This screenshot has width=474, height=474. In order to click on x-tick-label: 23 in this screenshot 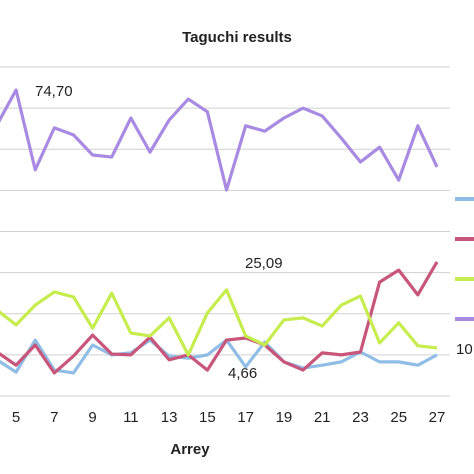, I will do `click(360, 417)`.